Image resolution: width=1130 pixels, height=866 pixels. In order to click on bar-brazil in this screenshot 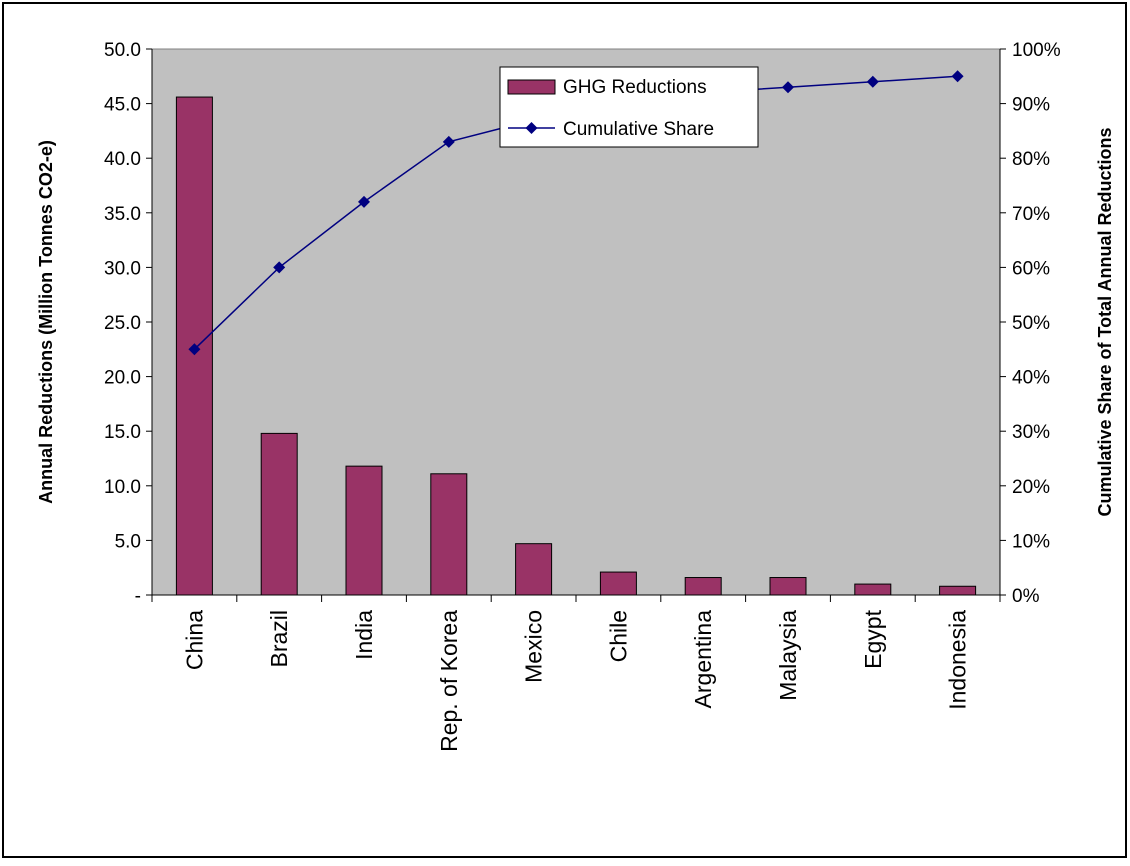, I will do `click(279, 514)`.